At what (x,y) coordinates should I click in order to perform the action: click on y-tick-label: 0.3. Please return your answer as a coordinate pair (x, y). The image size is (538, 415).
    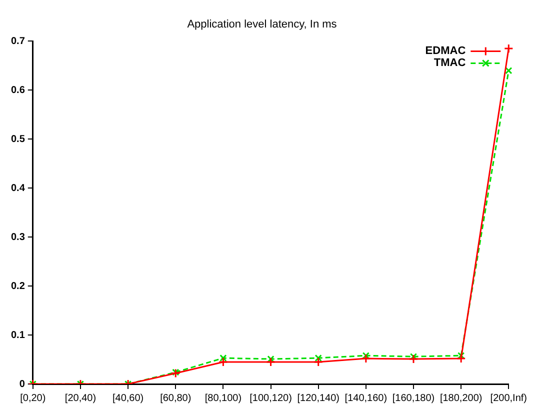
    Looking at the image, I should click on (18, 237).